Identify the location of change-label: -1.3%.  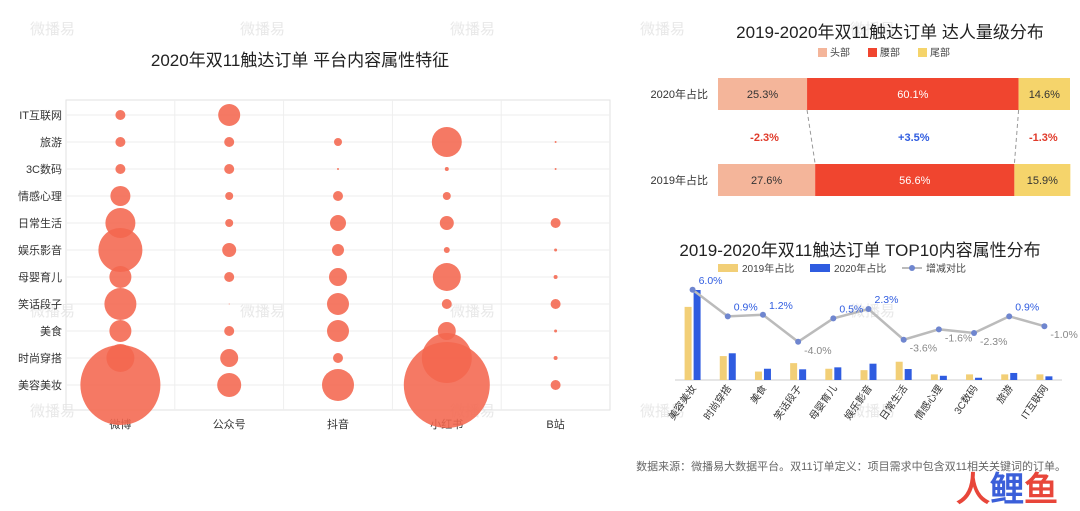
(1043, 138).